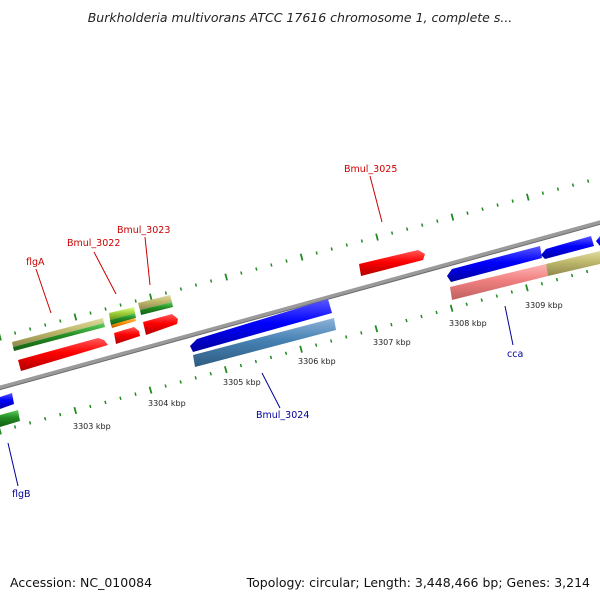 Image resolution: width=600 pixels, height=600 pixels. Describe the element at coordinates (494, 264) in the screenshot. I see `gene-arrow-cca` at that location.